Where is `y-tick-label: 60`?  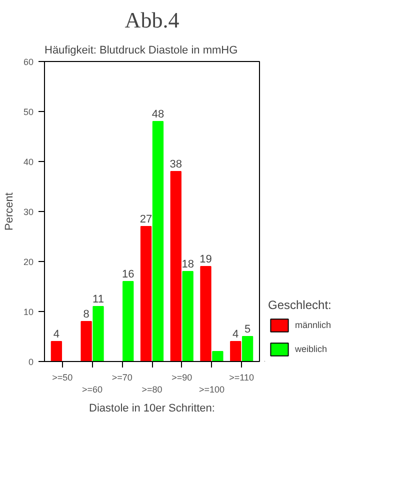
y-tick-label: 60 is located at coordinates (28, 62).